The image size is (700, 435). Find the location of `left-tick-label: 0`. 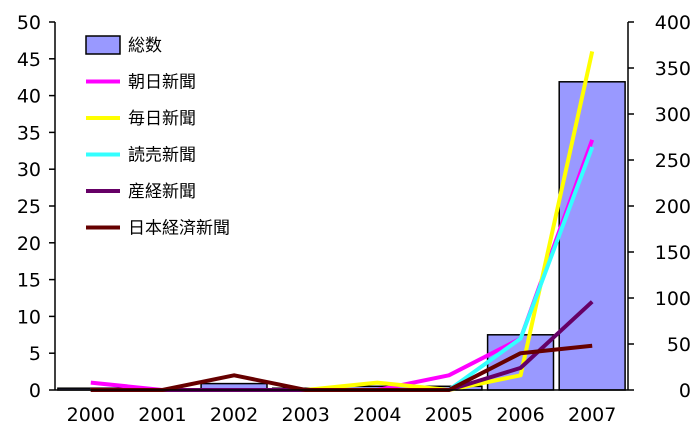

left-tick-label: 0 is located at coordinates (35, 391).